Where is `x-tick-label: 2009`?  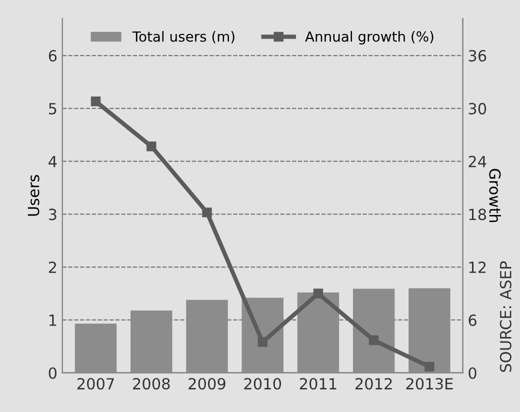
x-tick-label: 2009 is located at coordinates (207, 384).